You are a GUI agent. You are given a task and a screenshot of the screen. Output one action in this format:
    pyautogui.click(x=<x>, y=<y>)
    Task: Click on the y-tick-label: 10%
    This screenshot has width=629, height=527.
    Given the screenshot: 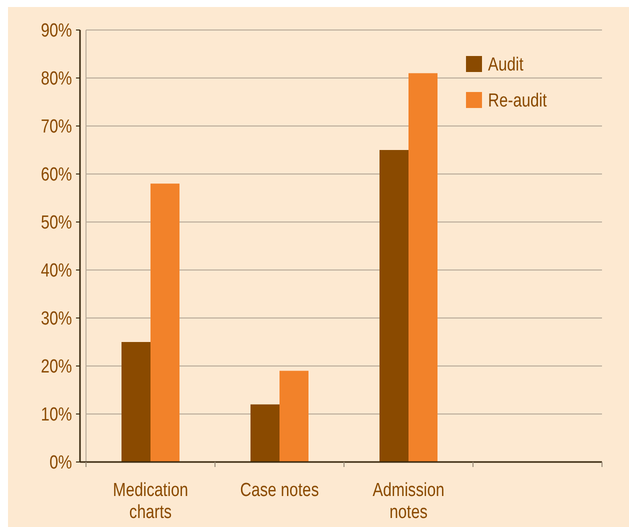 What is the action you would take?
    pyautogui.click(x=56, y=414)
    